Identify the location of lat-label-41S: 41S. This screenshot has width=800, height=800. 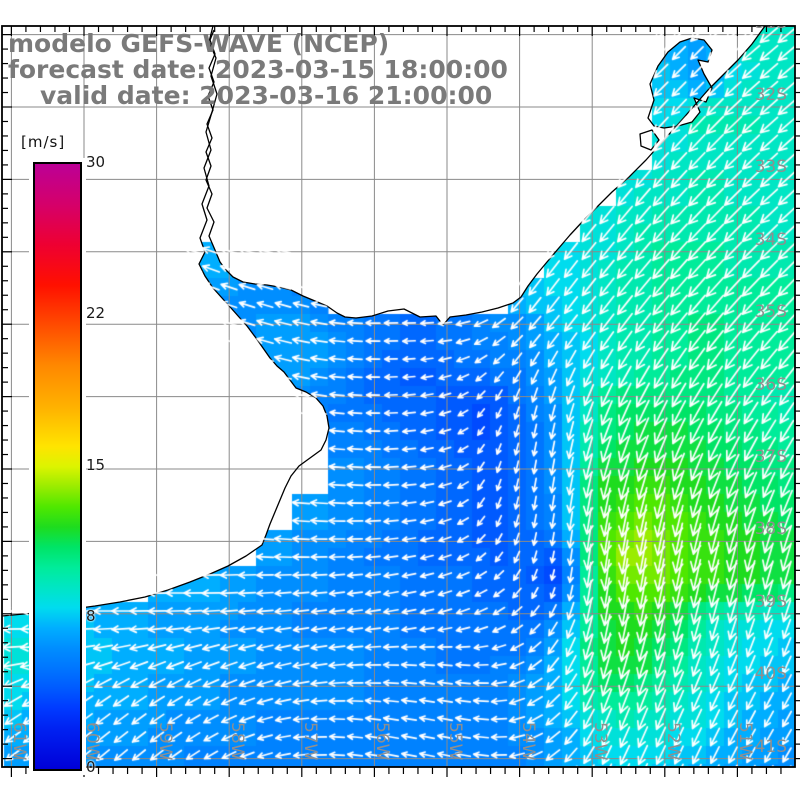
(770, 746).